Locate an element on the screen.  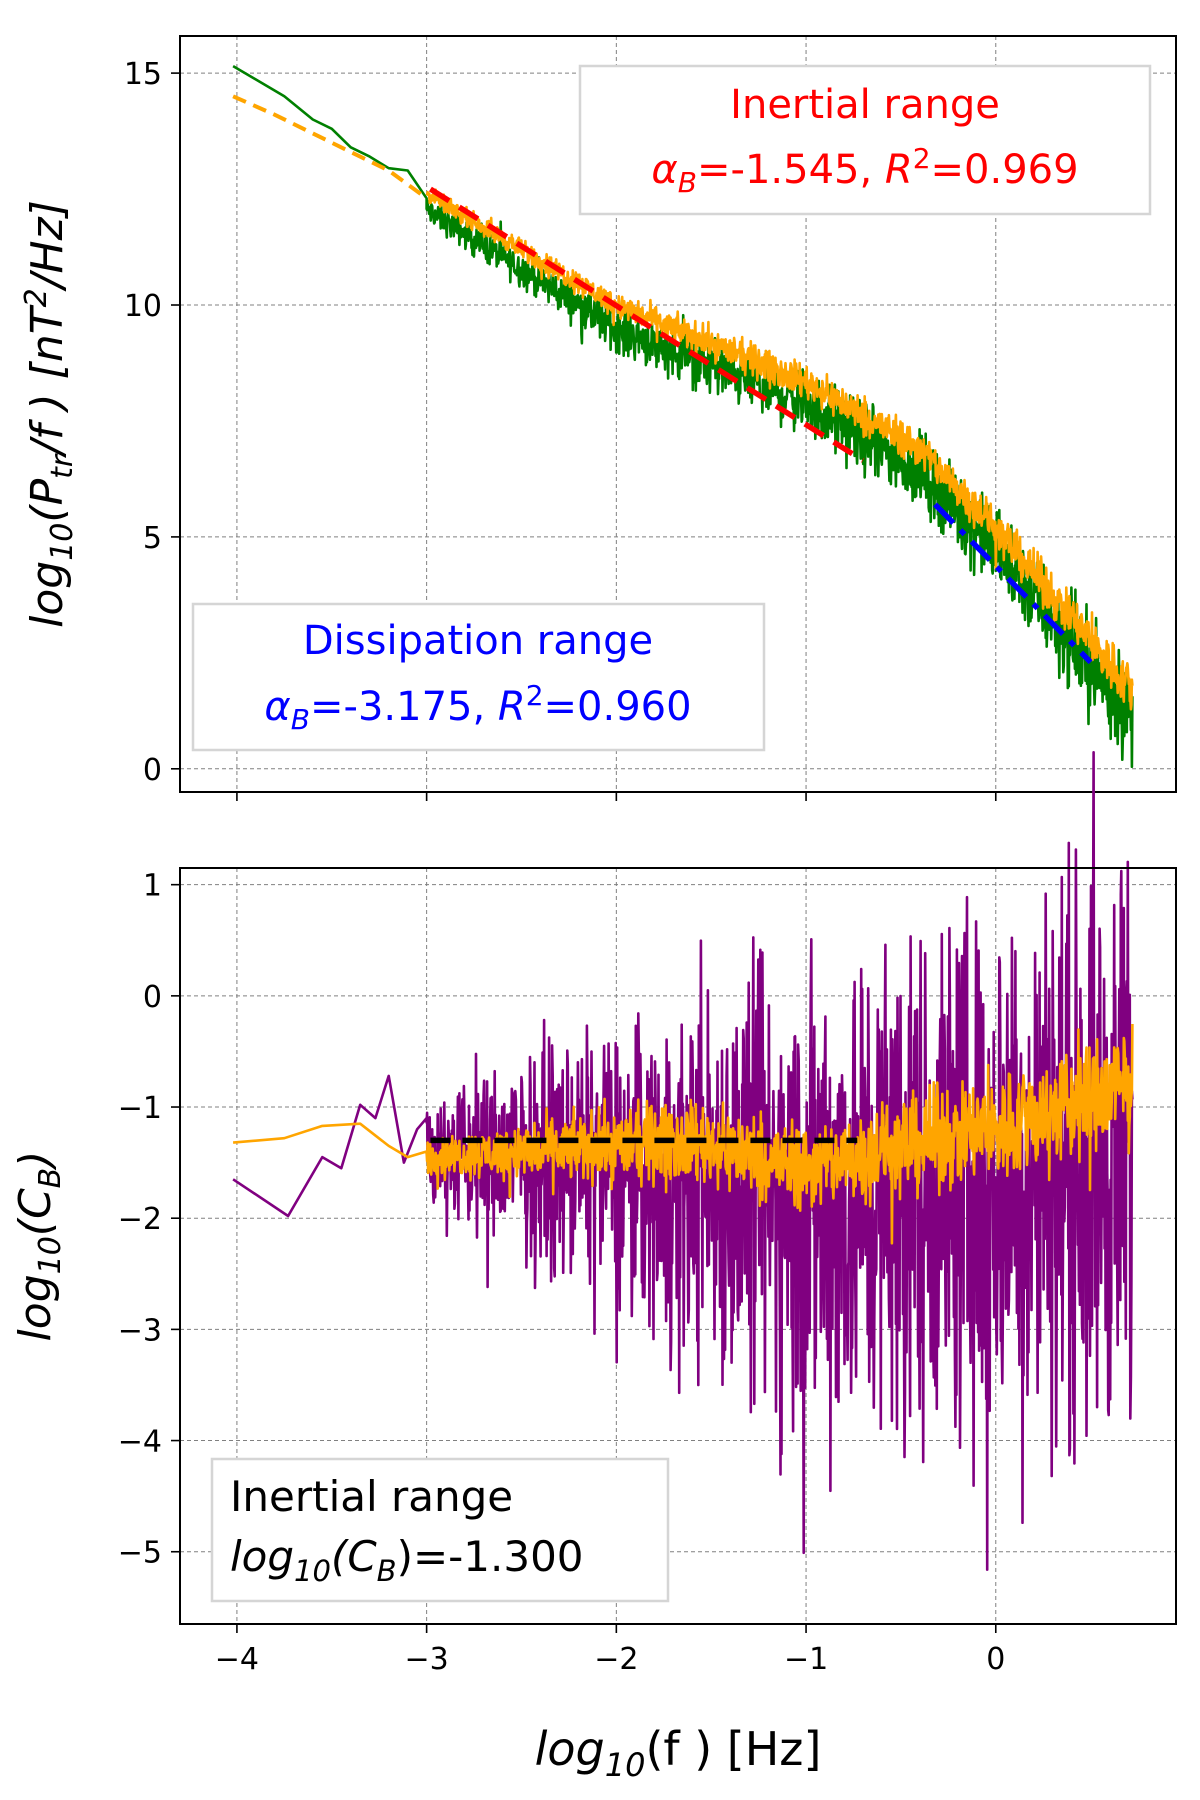
bottom-ytick-label: −4 is located at coordinates (140, 1442).